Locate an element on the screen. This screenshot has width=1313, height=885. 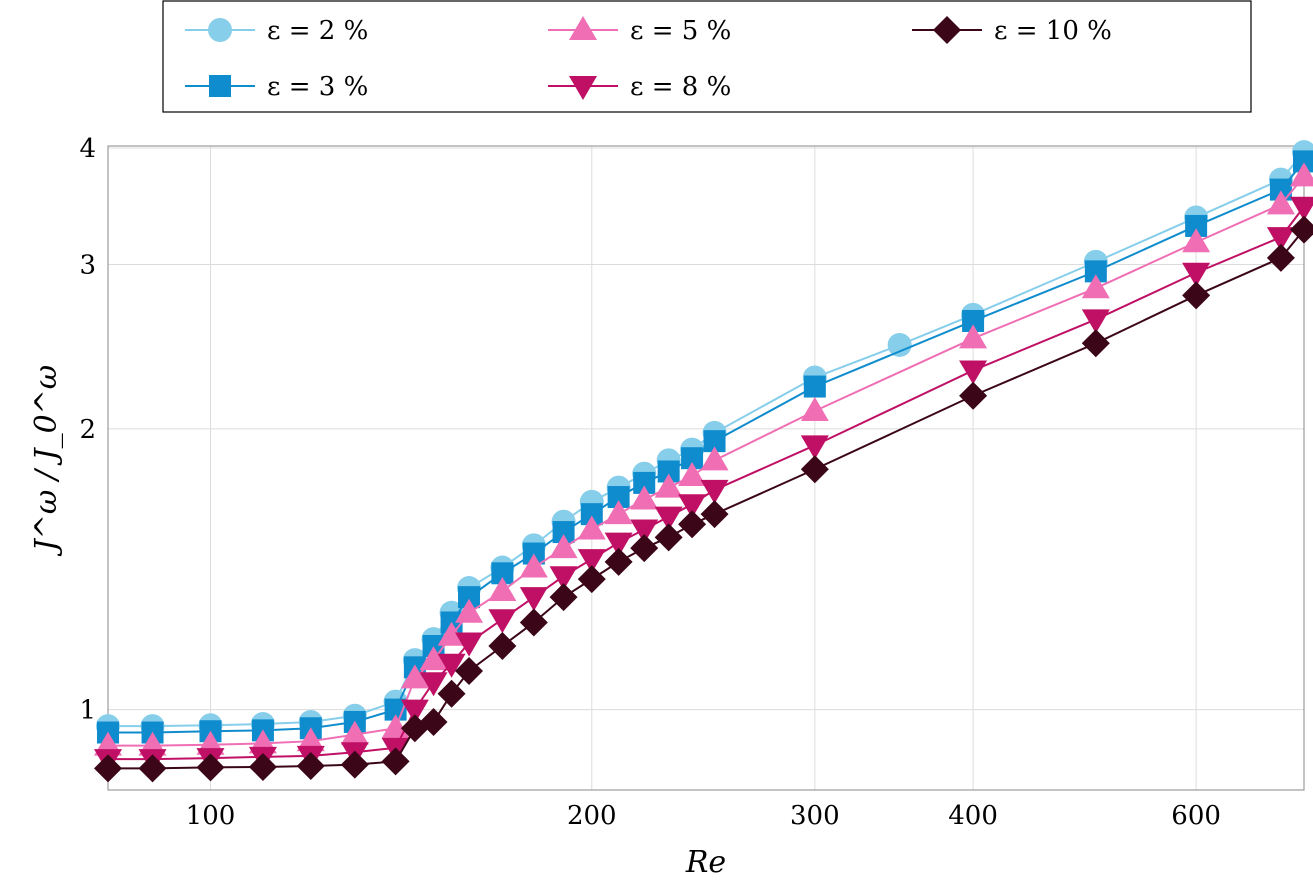
x-tick-label: 400 is located at coordinates (973, 816).